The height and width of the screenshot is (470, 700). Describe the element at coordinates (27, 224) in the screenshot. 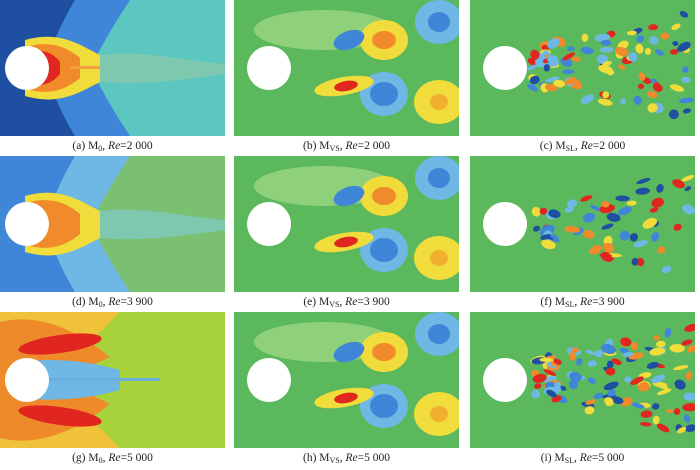

I see `cylinder` at that location.